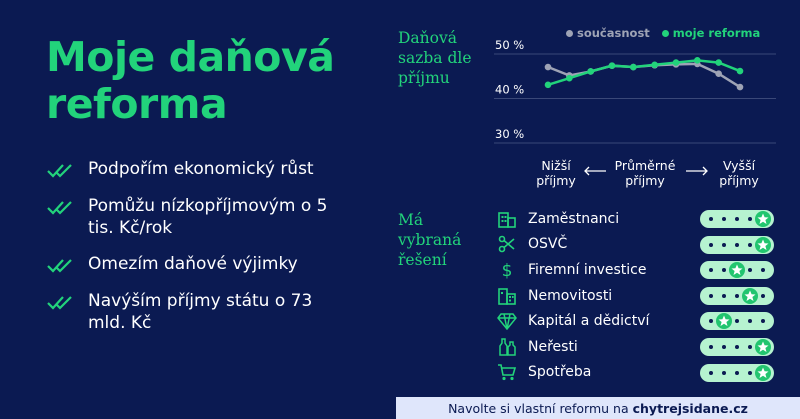  I want to click on options-label: Má vybraná řešení, so click(430, 240).